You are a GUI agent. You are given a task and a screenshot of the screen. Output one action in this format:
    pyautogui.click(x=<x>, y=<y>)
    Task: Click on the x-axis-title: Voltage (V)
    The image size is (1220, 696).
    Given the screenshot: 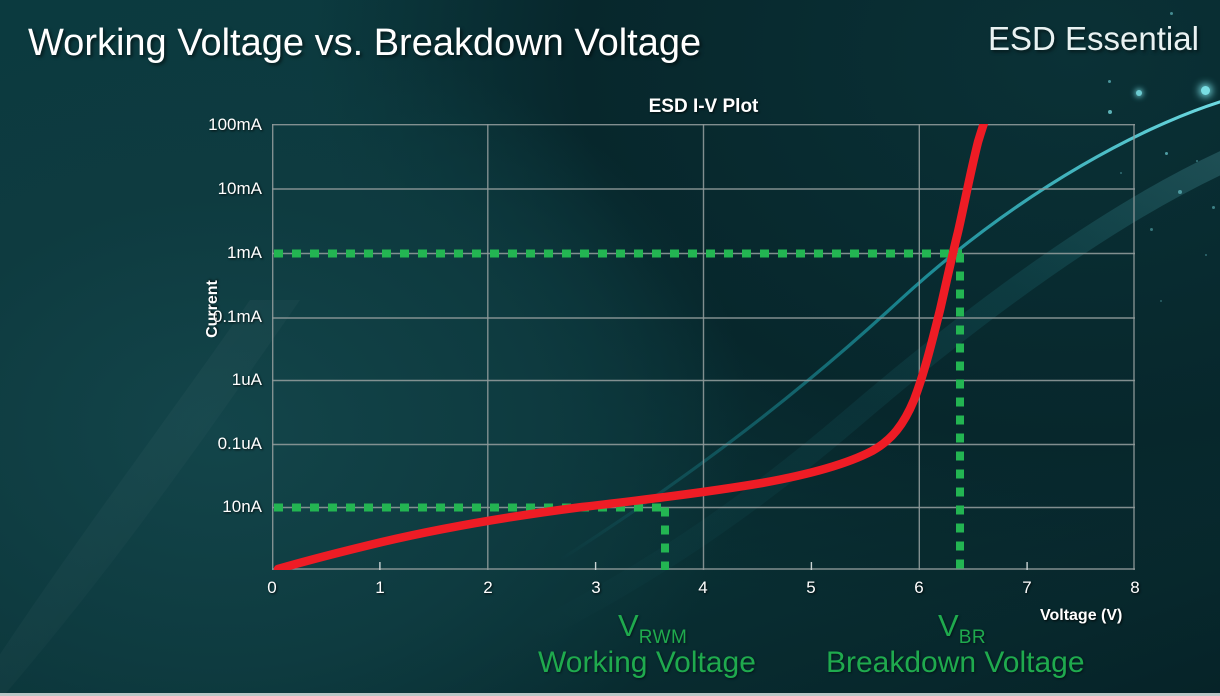 What is the action you would take?
    pyautogui.click(x=1081, y=615)
    